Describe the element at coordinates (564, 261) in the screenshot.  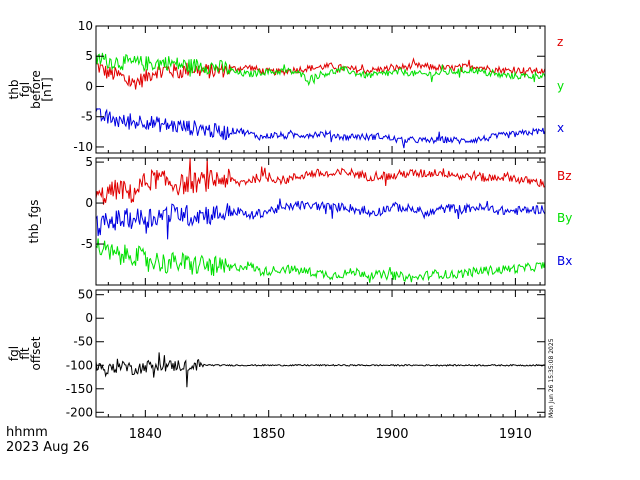
I see `legend-label-fgs-bx: Bx` at that location.